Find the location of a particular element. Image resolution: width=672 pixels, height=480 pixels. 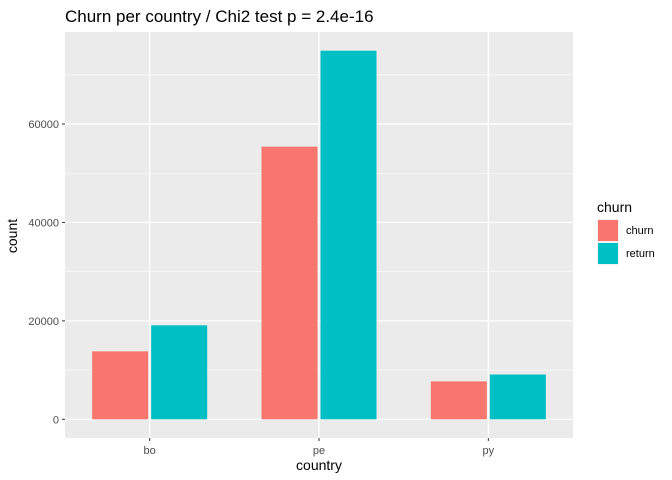

y-tick-label: 40000 is located at coordinates (43, 223).